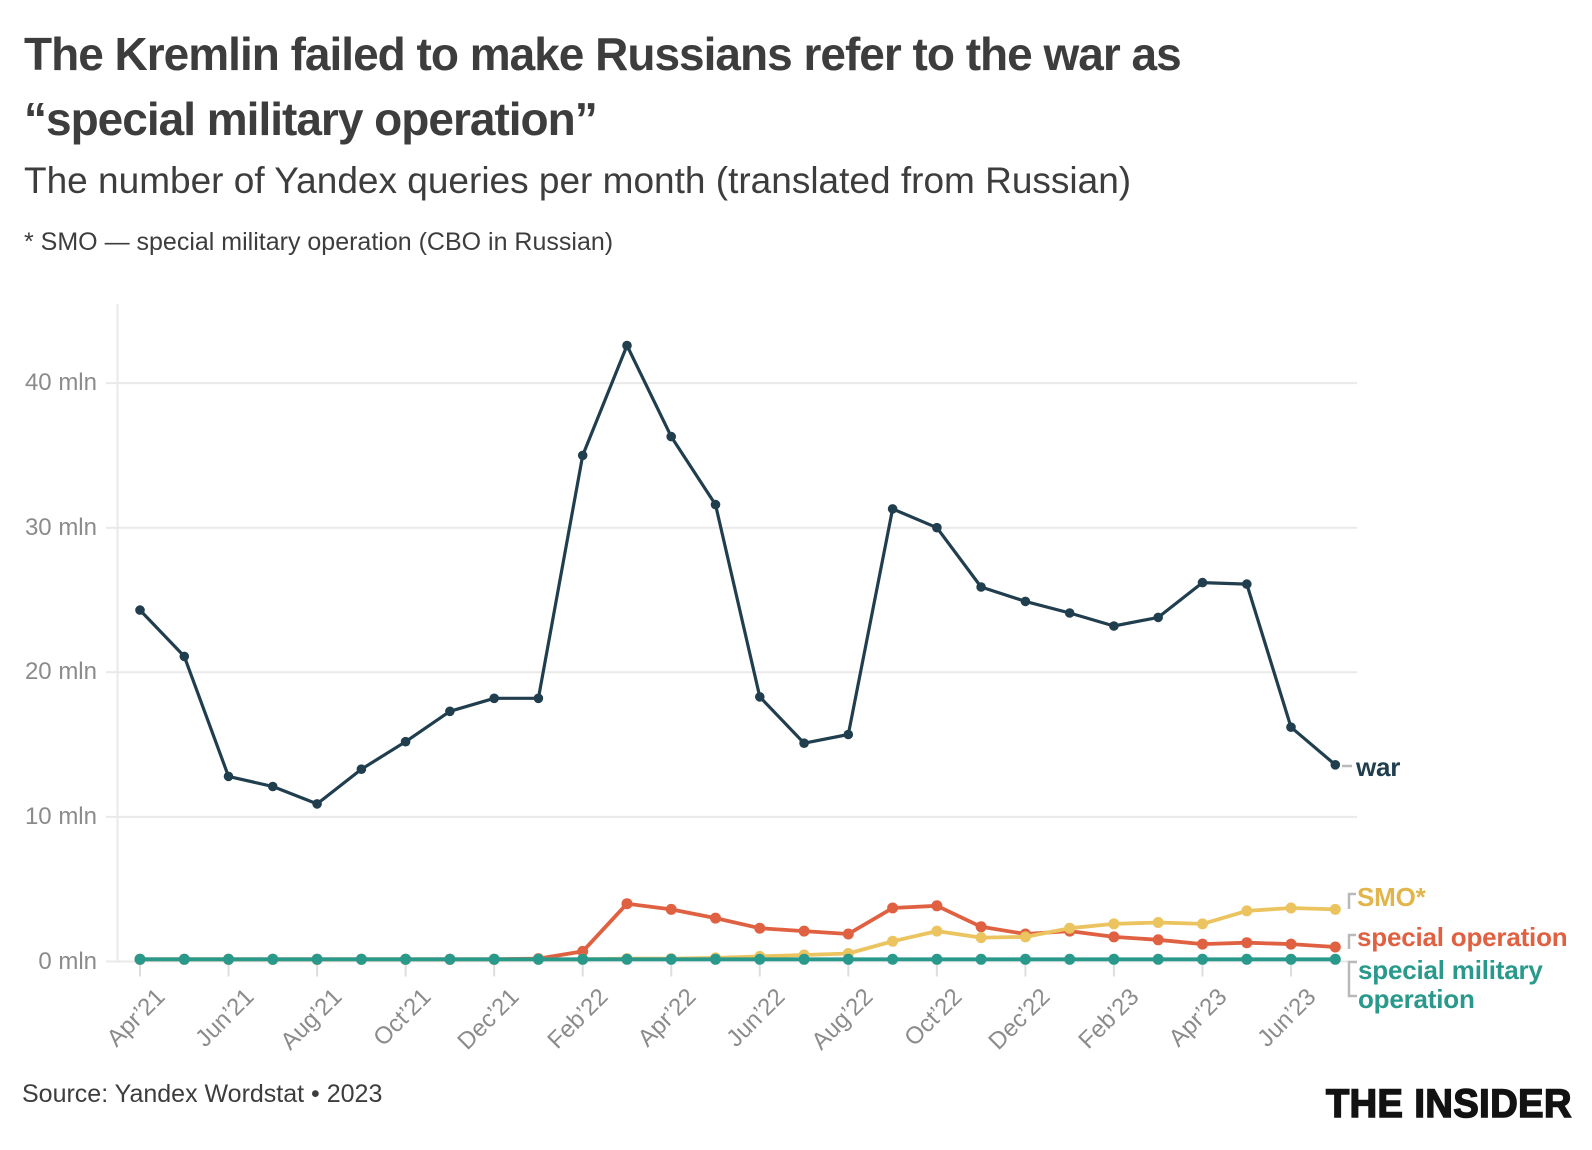 The width and height of the screenshot is (1592, 1150). What do you see at coordinates (202, 1094) in the screenshot?
I see `source-credit: Source: Yandex Wordstat • 2023` at bounding box center [202, 1094].